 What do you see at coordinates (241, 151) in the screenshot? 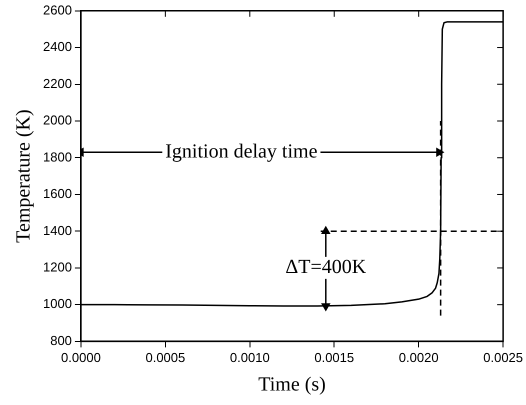
I see `annotation: Ignition delay time` at bounding box center [241, 151].